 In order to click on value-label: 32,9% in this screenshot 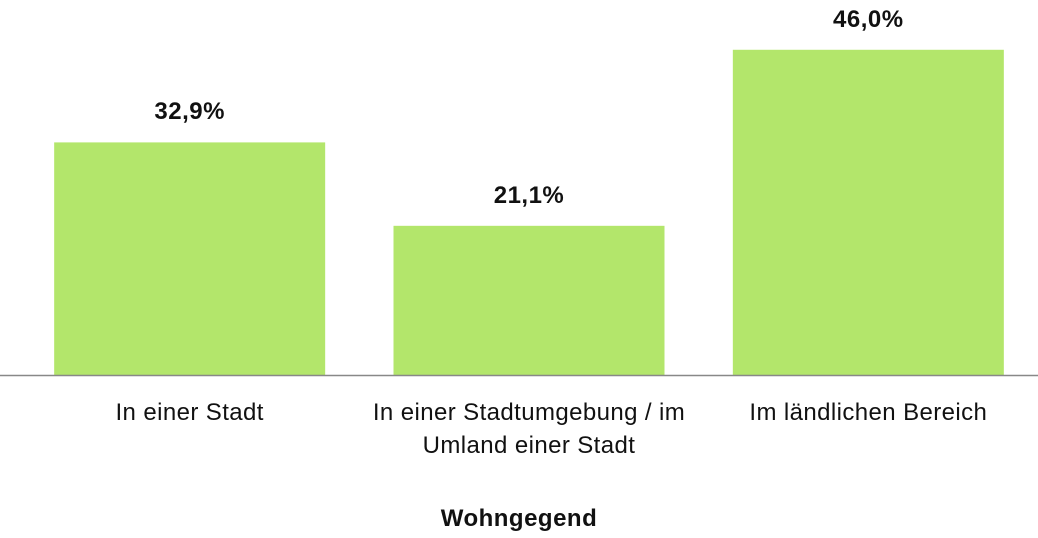, I will do `click(189, 112)`.